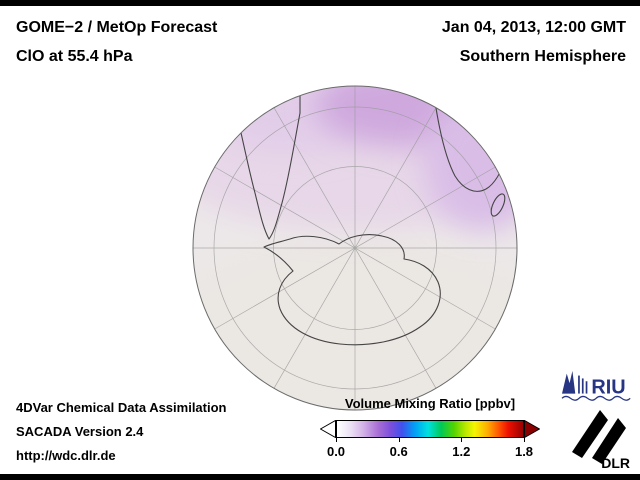 The width and height of the screenshot is (640, 480). Describe the element at coordinates (352, 290) in the screenshot. I see `antarctica-outline` at that location.